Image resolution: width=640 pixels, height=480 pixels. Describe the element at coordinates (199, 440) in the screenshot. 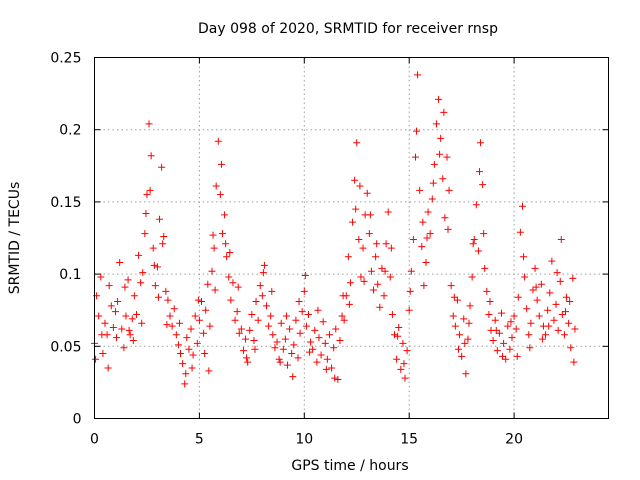

I see `x-tick-label: 5` at that location.